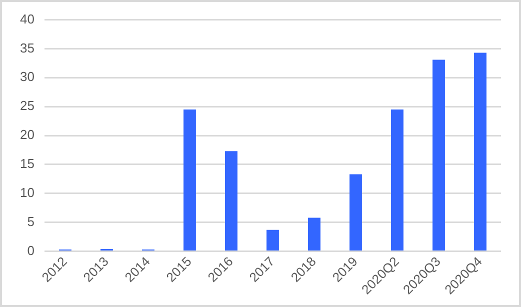 This screenshot has width=521, height=307. Describe the element at coordinates (27, 76) in the screenshot. I see `y-tick-label: 30` at that location.